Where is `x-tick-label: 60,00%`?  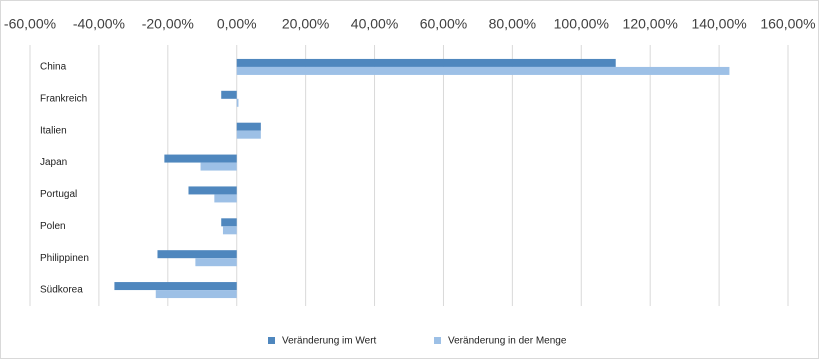 x-tick-label: 60,00% is located at coordinates (443, 24).